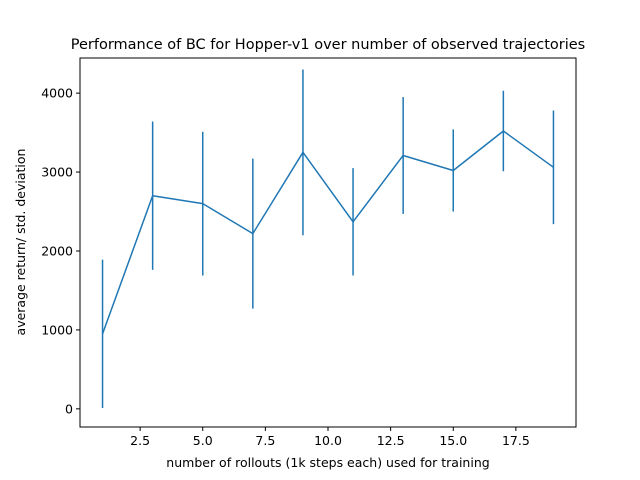 This screenshot has width=640, height=480. Describe the element at coordinates (57, 329) in the screenshot. I see `y-tick-label: 1000` at that location.